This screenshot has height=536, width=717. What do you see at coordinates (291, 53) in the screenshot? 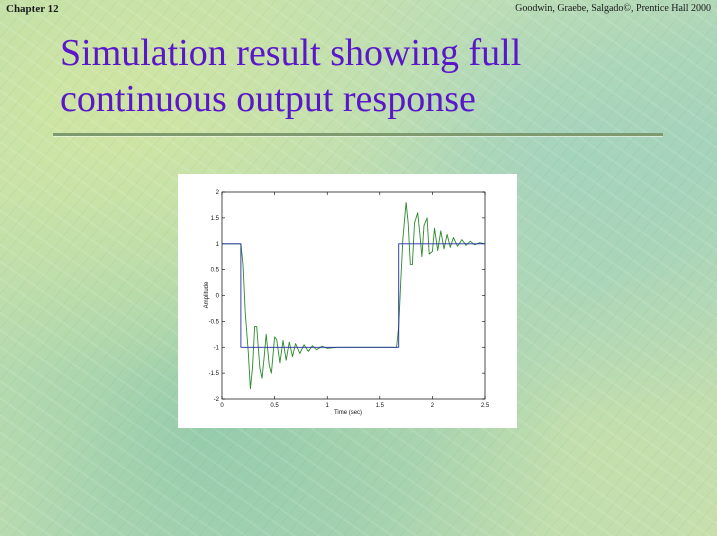
I see `slide-title-line-1: Simulation result showing full` at bounding box center [291, 53].